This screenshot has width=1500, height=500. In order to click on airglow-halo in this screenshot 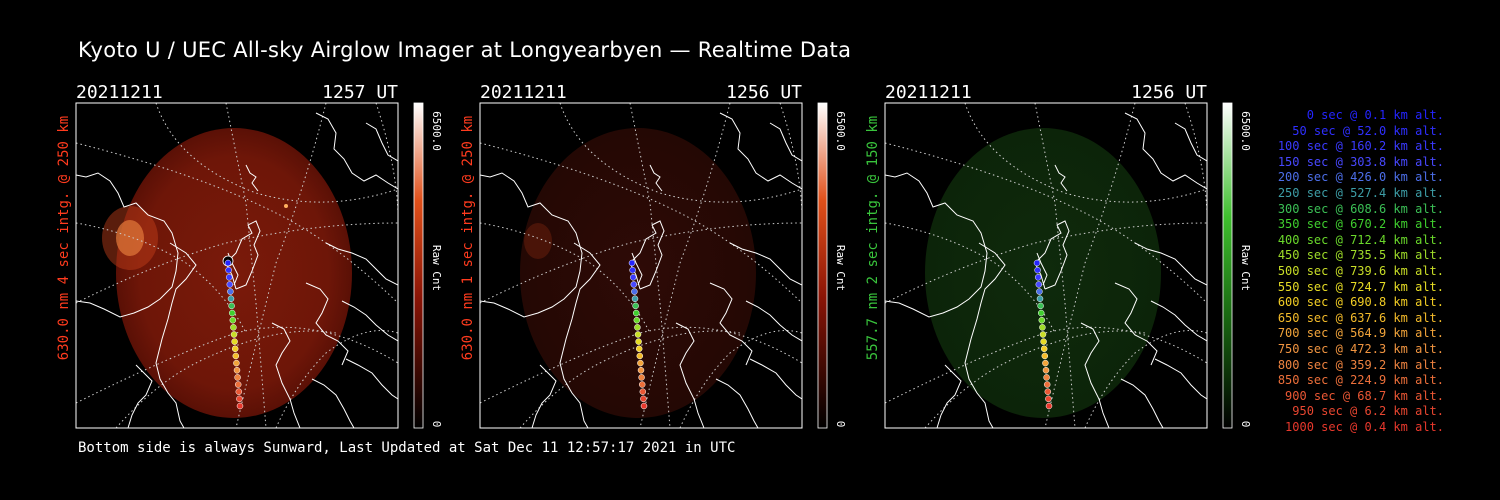, I will do `click(130, 238)`.